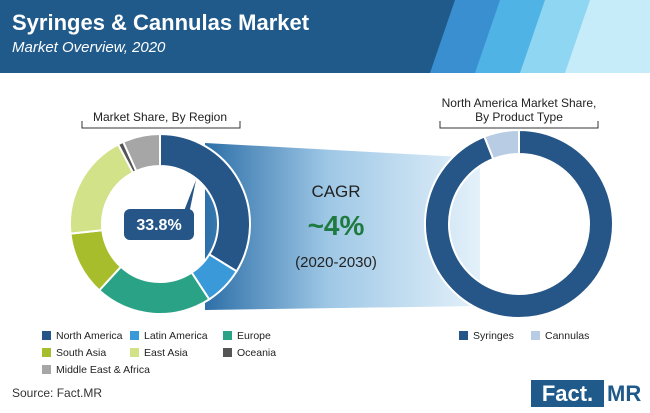  Describe the element at coordinates (567, 336) in the screenshot. I see `product-legend-label-cannulas: Cannulas` at that location.